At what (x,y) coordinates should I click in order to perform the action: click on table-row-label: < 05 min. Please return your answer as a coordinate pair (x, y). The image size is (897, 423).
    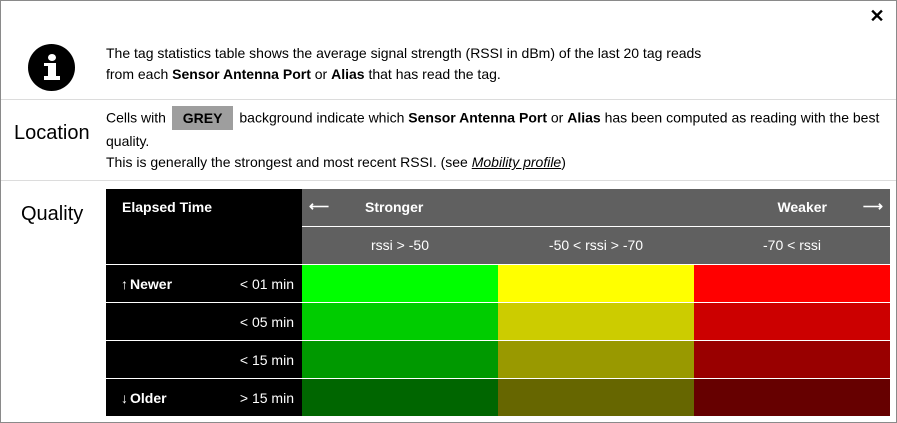
    Looking at the image, I should click on (204, 321).